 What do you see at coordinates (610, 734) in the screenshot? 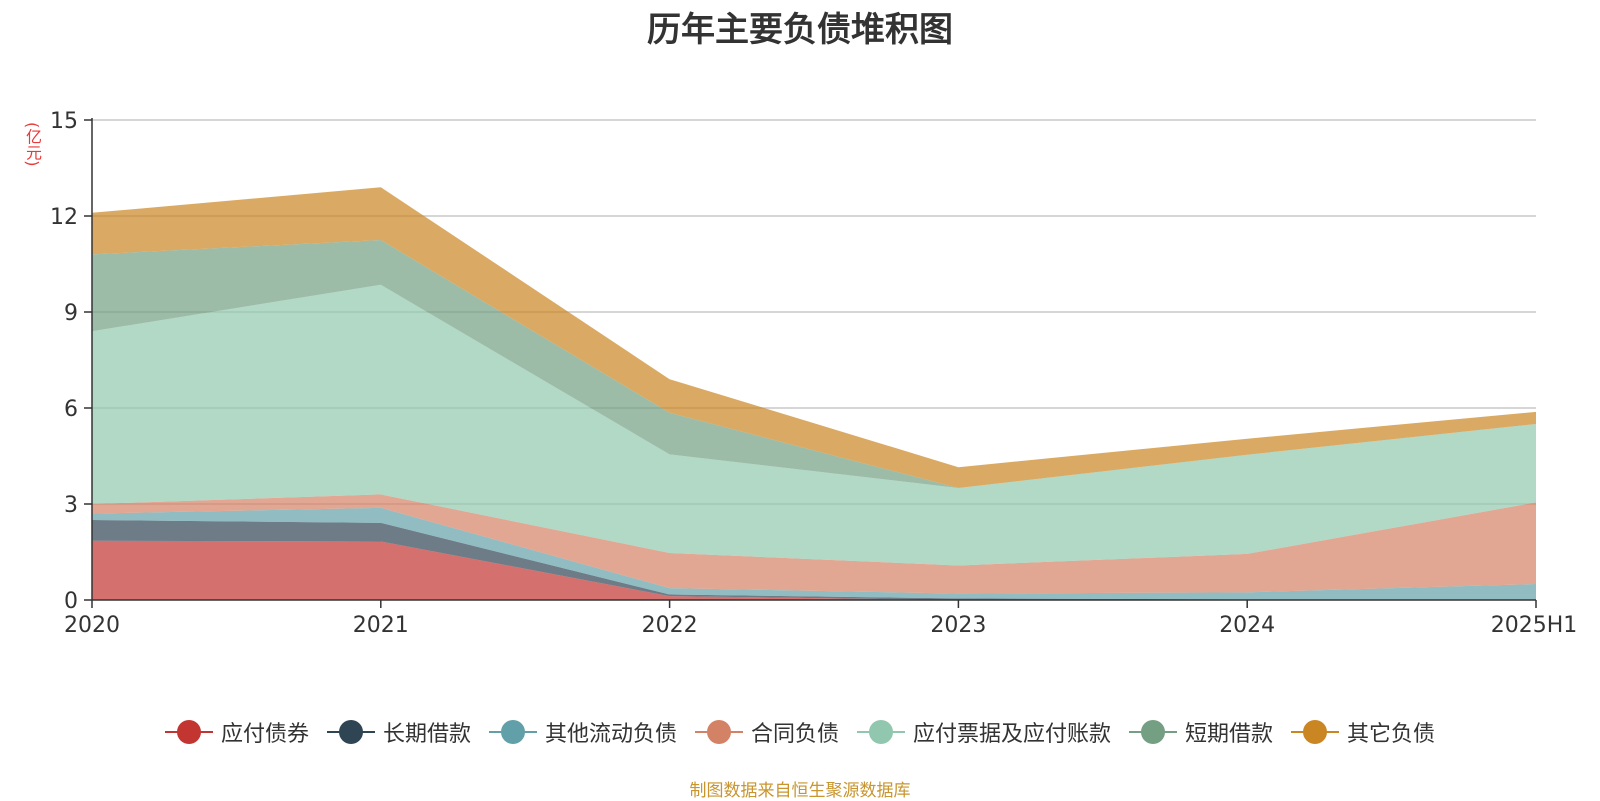
I see `legend-label: 其他流动负债` at bounding box center [610, 734].